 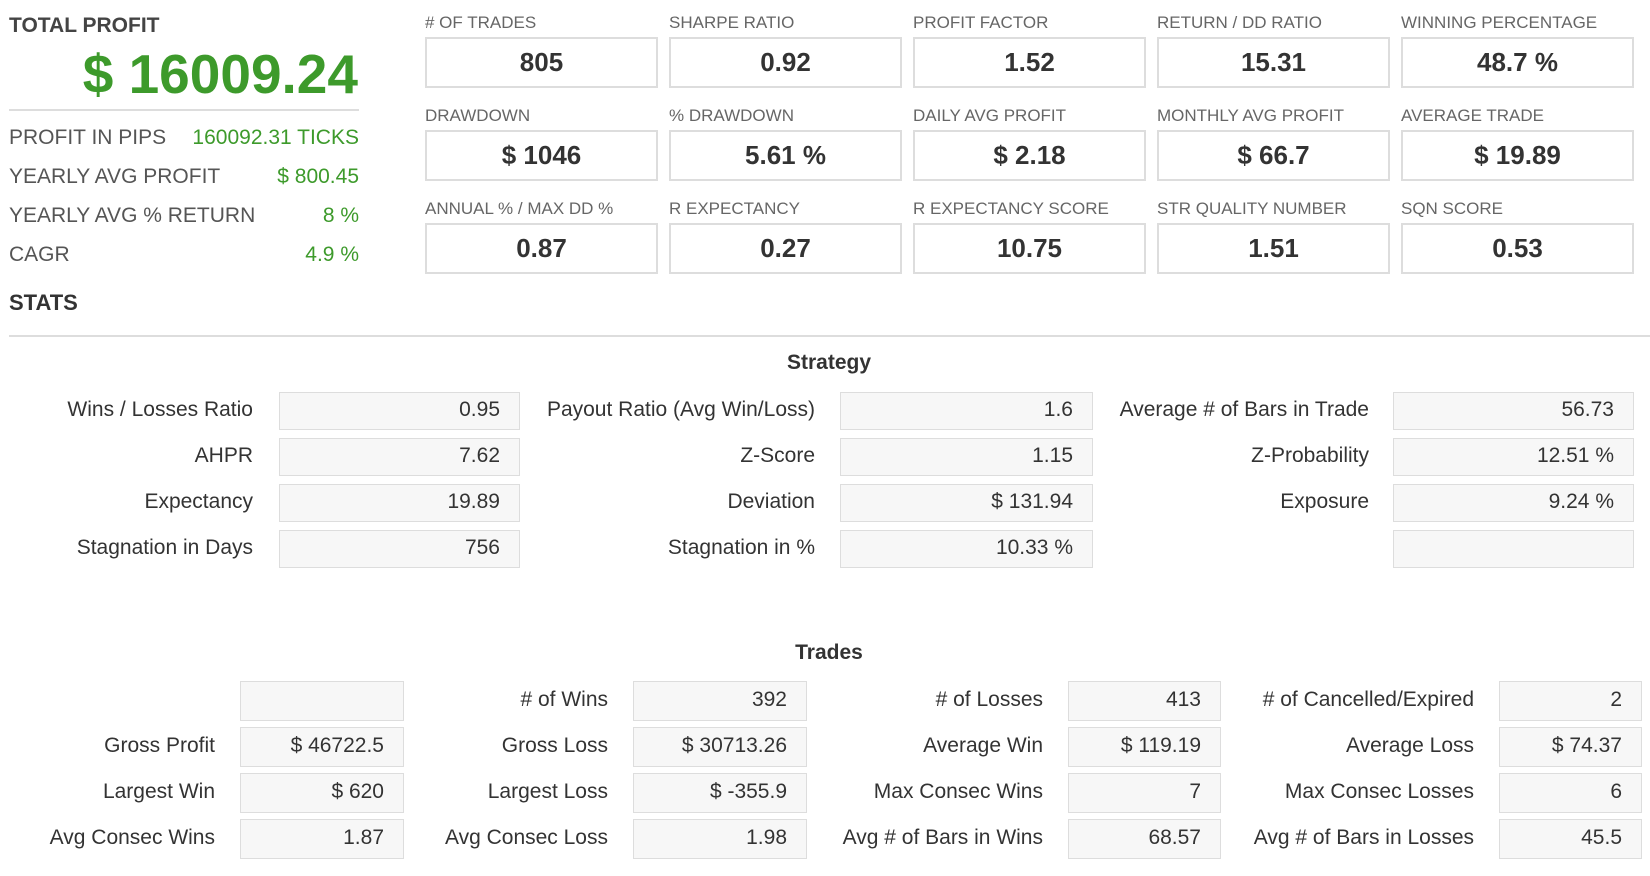 What do you see at coordinates (547, 791) in the screenshot?
I see `stat-label: Largest Loss` at bounding box center [547, 791].